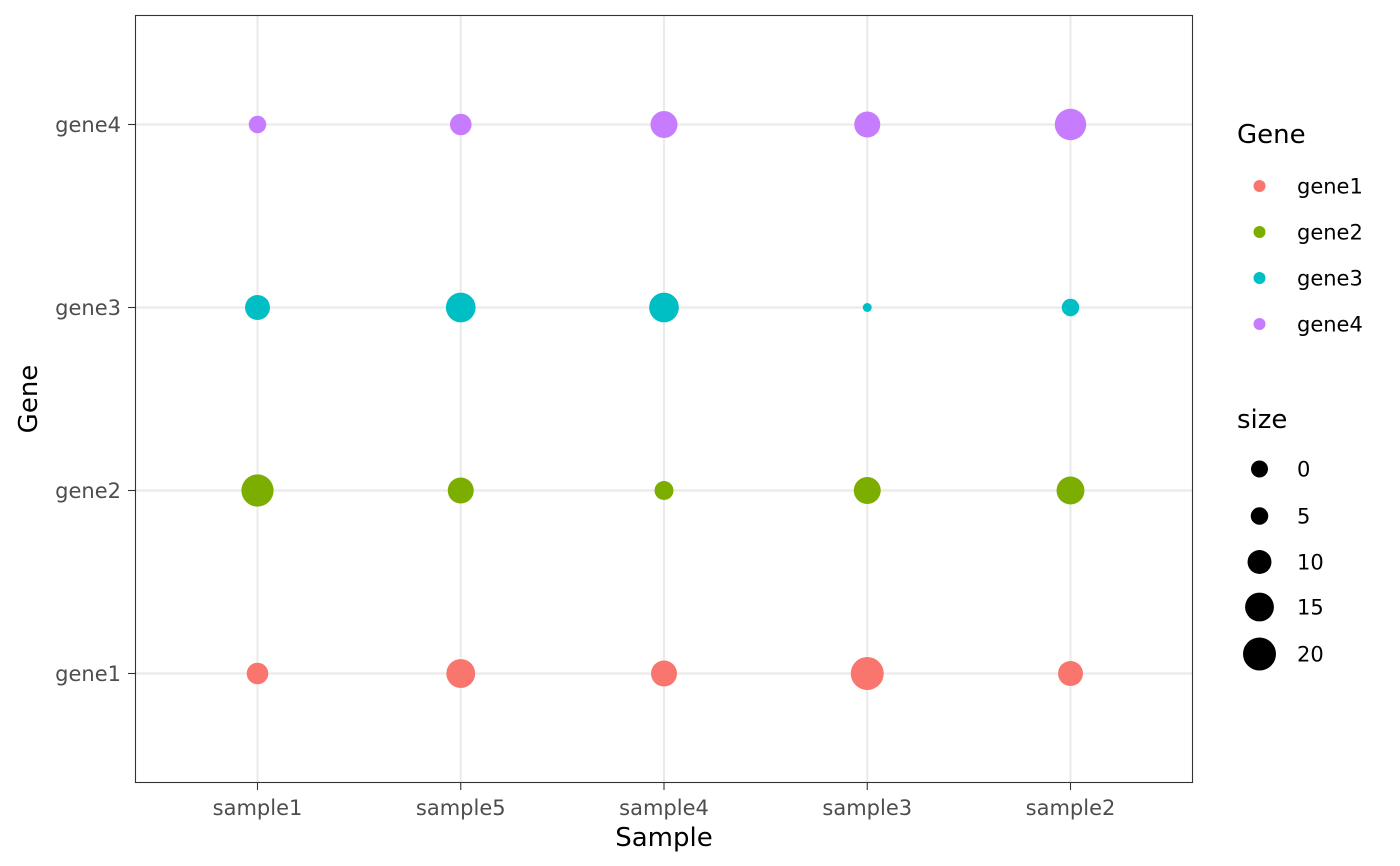 The width and height of the screenshot is (1400, 866). Describe the element at coordinates (1330, 233) in the screenshot. I see `color-legend-label: gene2` at that location.